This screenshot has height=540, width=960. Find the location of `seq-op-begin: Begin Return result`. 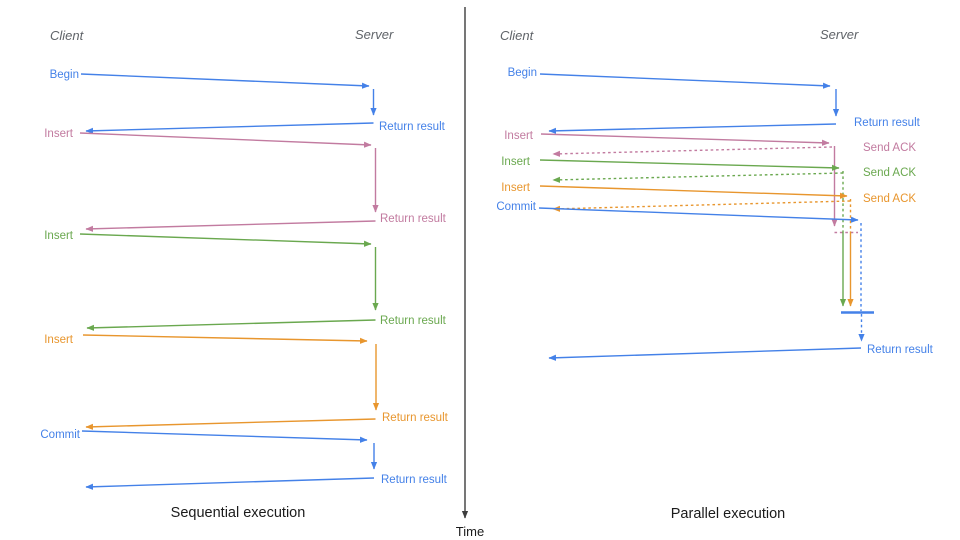

seq-op-begin: Begin Return result is located at coordinates (248, 101).